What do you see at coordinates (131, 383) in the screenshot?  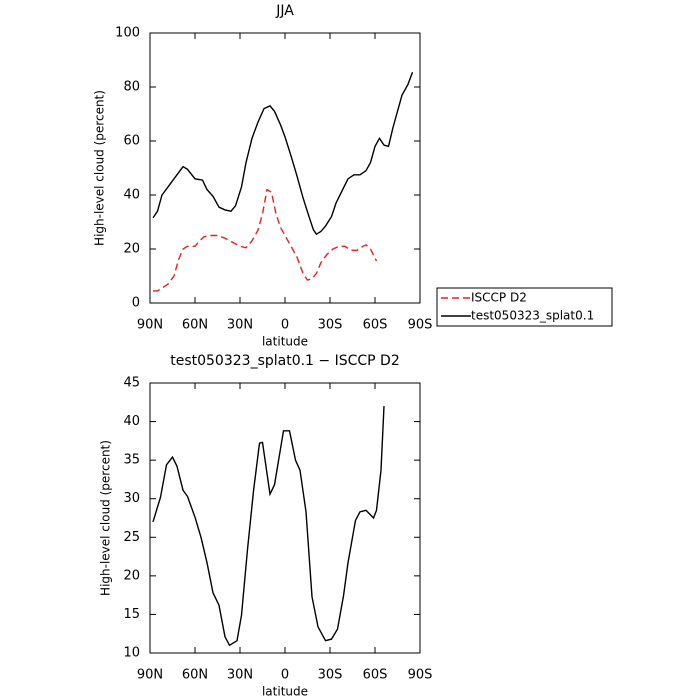 I see `y-tick-label: 45` at bounding box center [131, 383].